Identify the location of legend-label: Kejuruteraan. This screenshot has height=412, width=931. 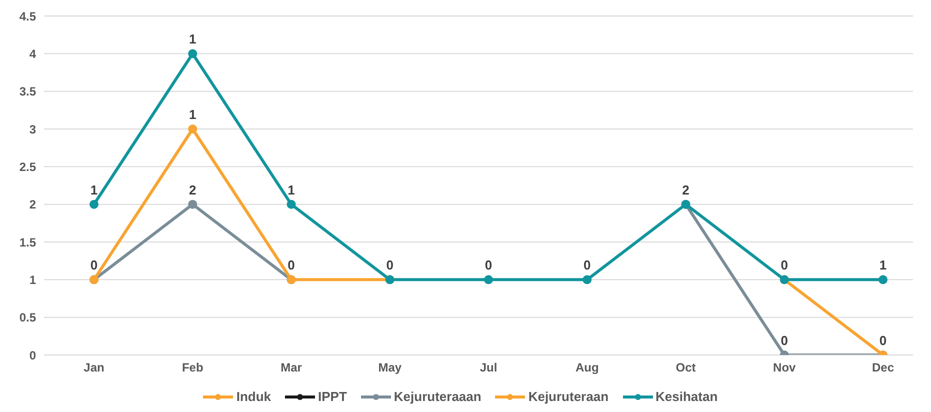
(568, 396).